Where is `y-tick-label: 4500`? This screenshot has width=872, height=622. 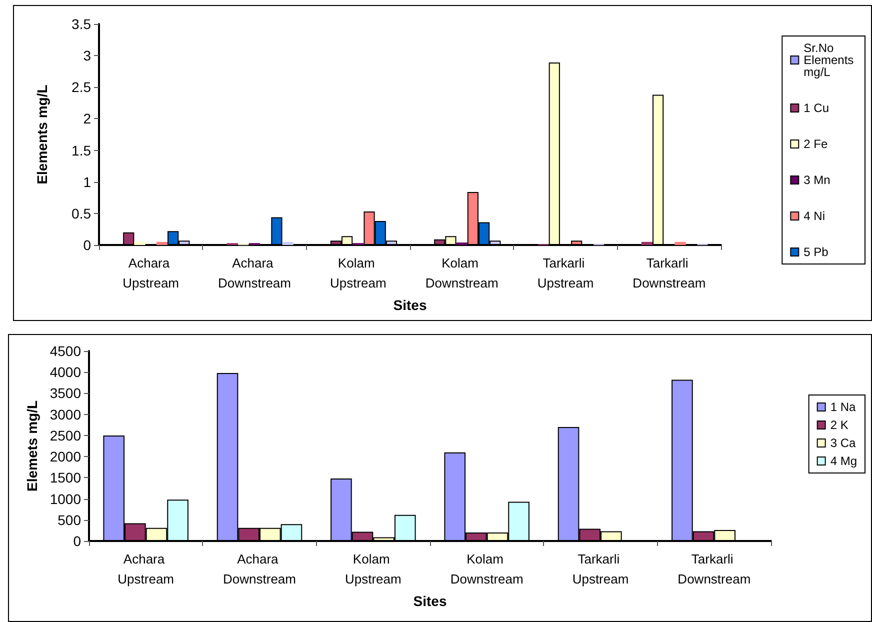 y-tick-label: 4500 is located at coordinates (66, 351).